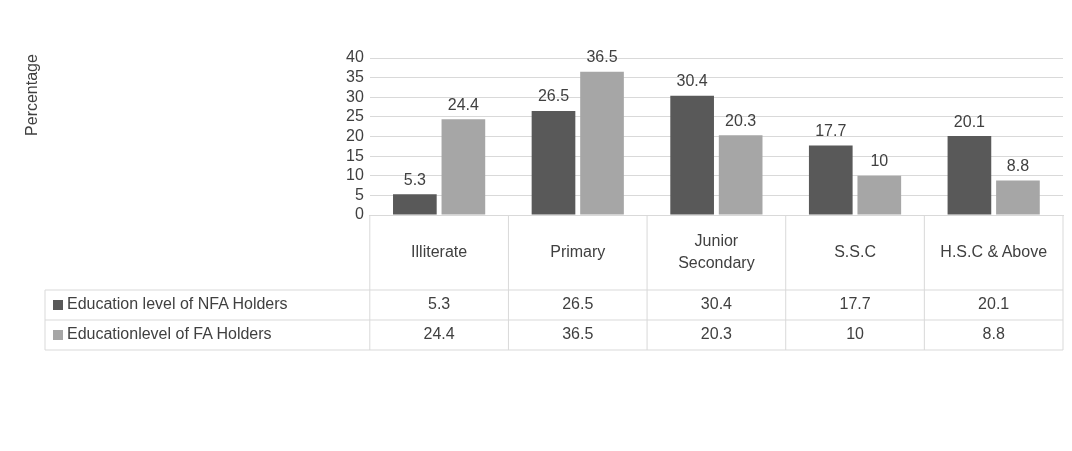 The image size is (1072, 451). I want to click on x-tick-label: S.S.C, so click(855, 251).